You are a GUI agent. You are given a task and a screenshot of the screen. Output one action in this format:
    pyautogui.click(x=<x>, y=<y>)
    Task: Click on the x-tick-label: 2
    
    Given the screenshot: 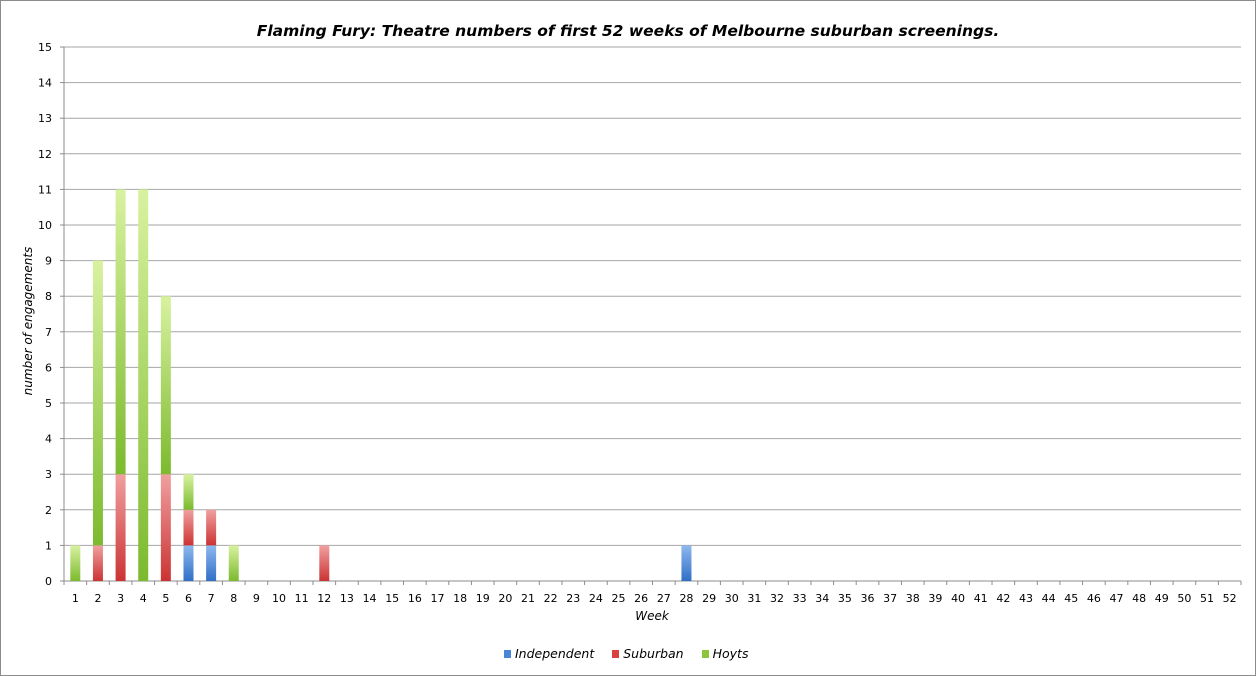 What is the action you would take?
    pyautogui.click(x=97, y=598)
    